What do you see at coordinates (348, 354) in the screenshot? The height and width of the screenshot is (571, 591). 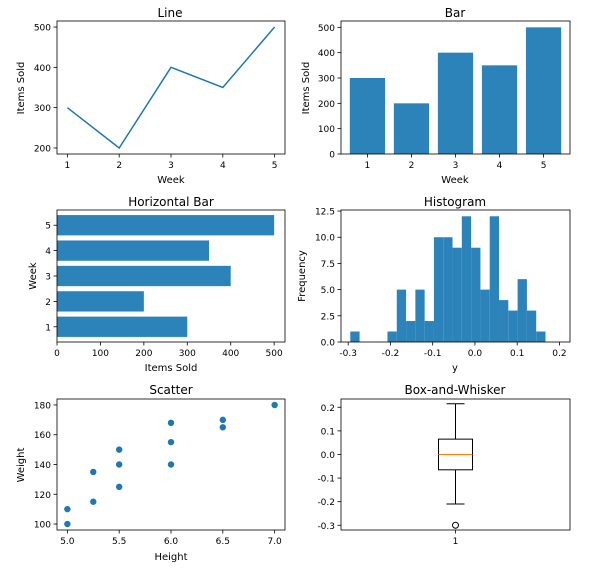 I see `histogram-x-tick-label: -0.3` at bounding box center [348, 354].